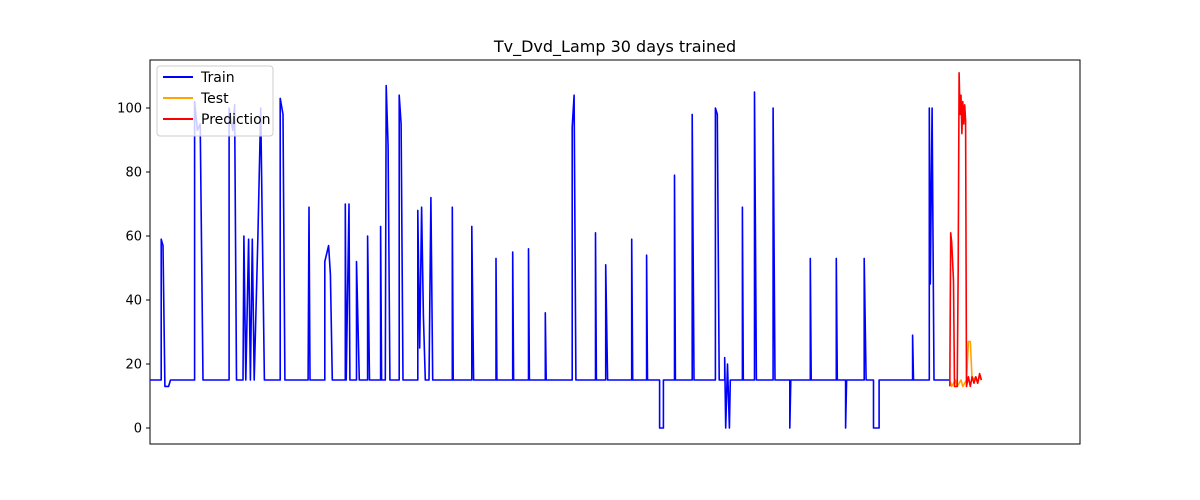  Describe the element at coordinates (133, 269) in the screenshot. I see `y-axis: 0 20 40 60 80 100` at that location.